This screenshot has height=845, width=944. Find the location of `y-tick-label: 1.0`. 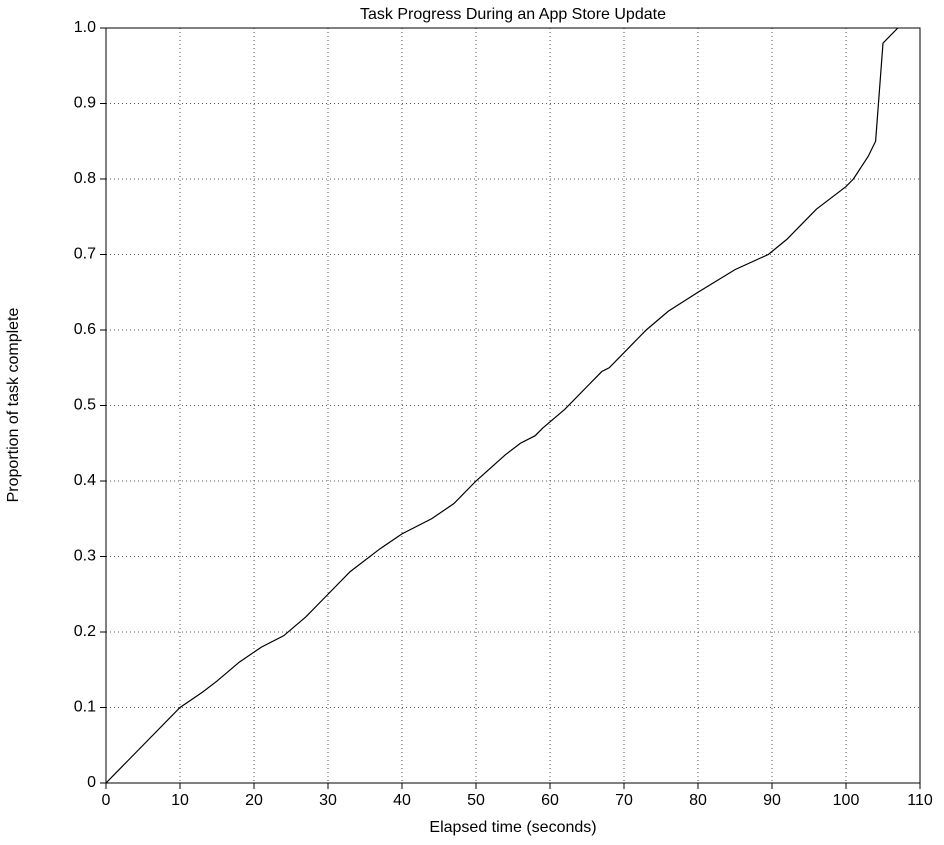

y-tick-label: 1.0 is located at coordinates (85, 27).